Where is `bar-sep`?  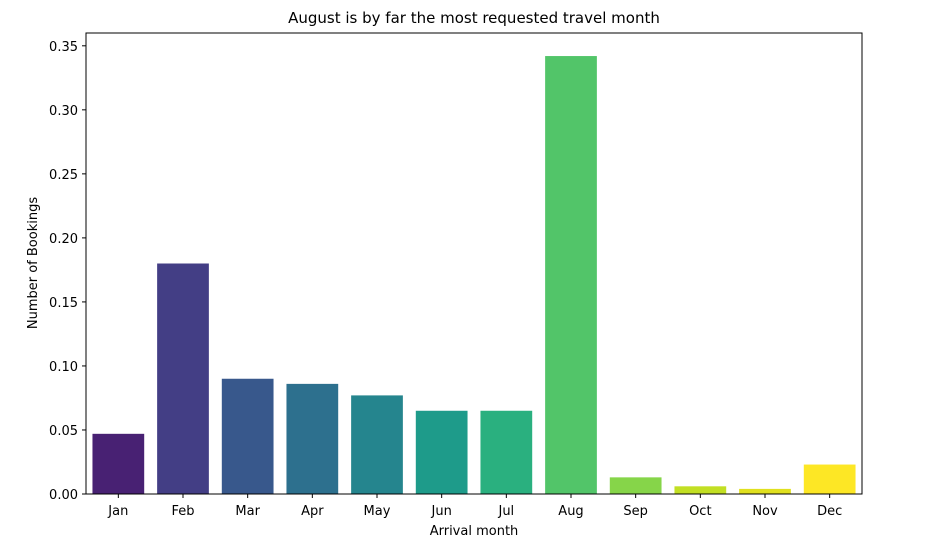
bar-sep is located at coordinates (635, 485).